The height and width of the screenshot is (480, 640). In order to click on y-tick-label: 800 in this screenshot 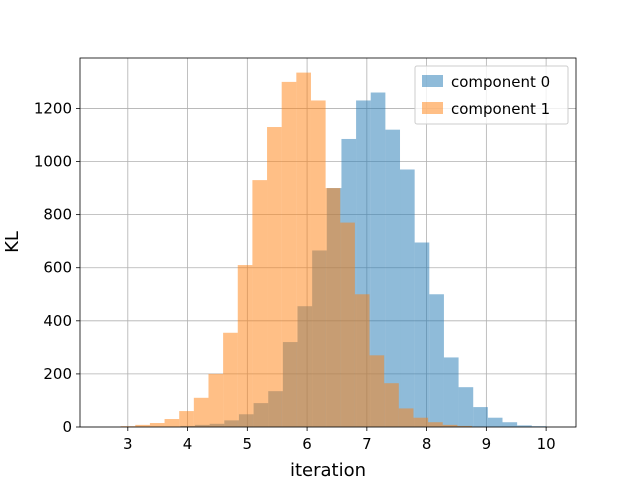, I will do `click(57, 215)`.